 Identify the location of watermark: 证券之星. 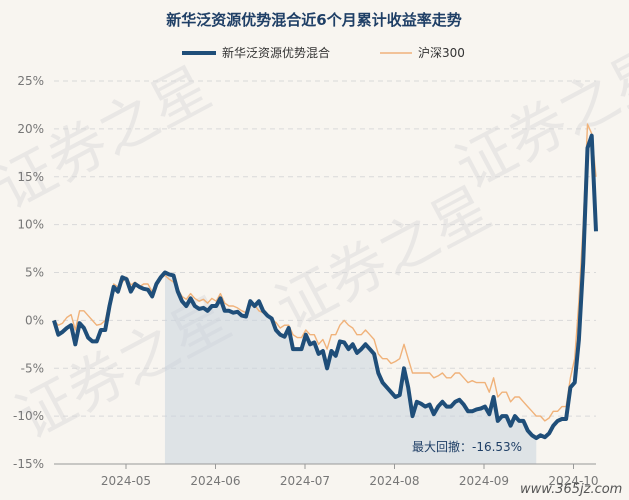
(383, 257).